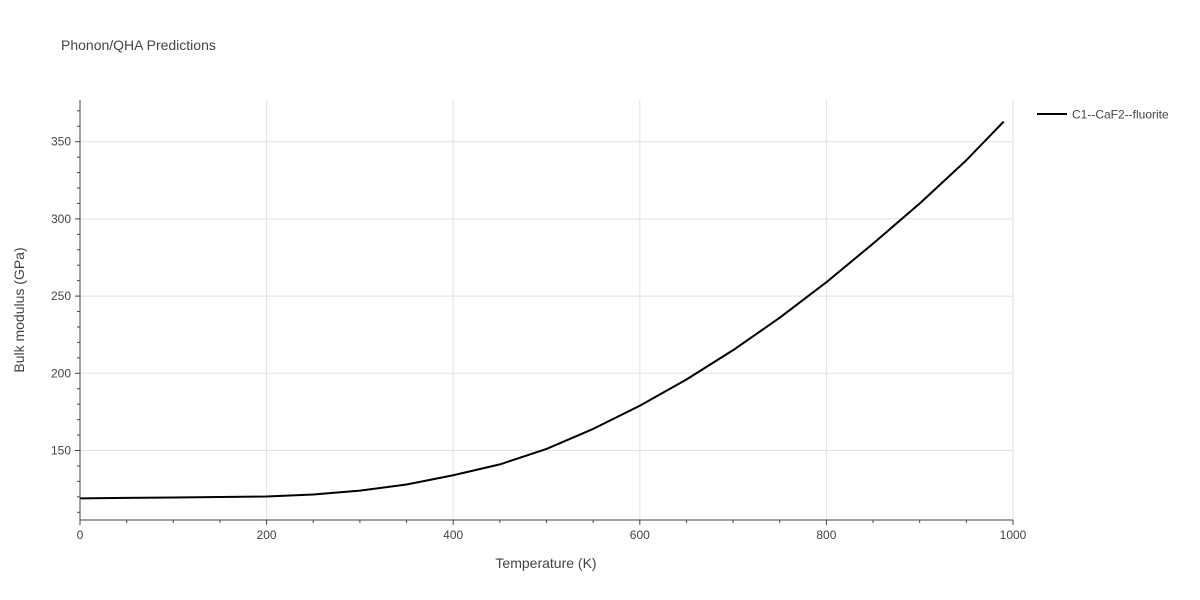 The height and width of the screenshot is (600, 1200). What do you see at coordinates (545, 563) in the screenshot?
I see `x-axis-title: Temperature (K)` at bounding box center [545, 563].